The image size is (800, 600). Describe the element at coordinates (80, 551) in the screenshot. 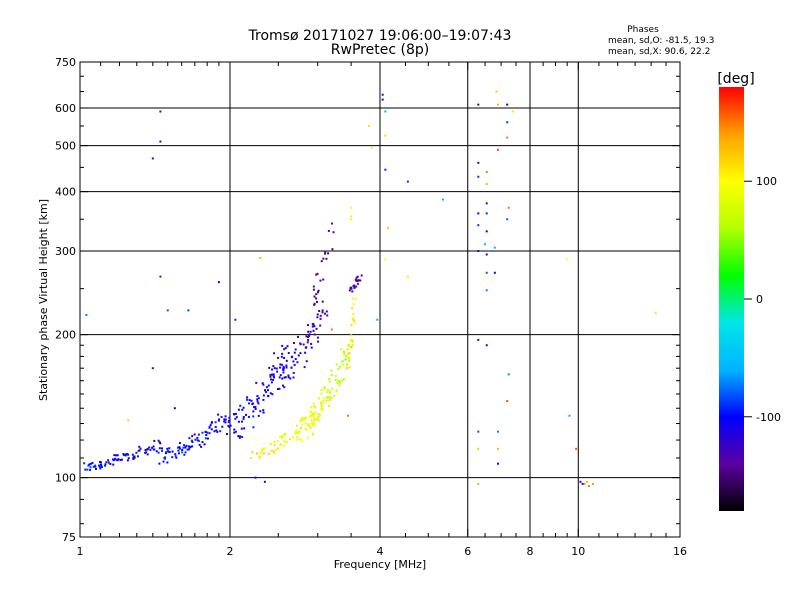

I see `x-tick-label: 1` at that location.